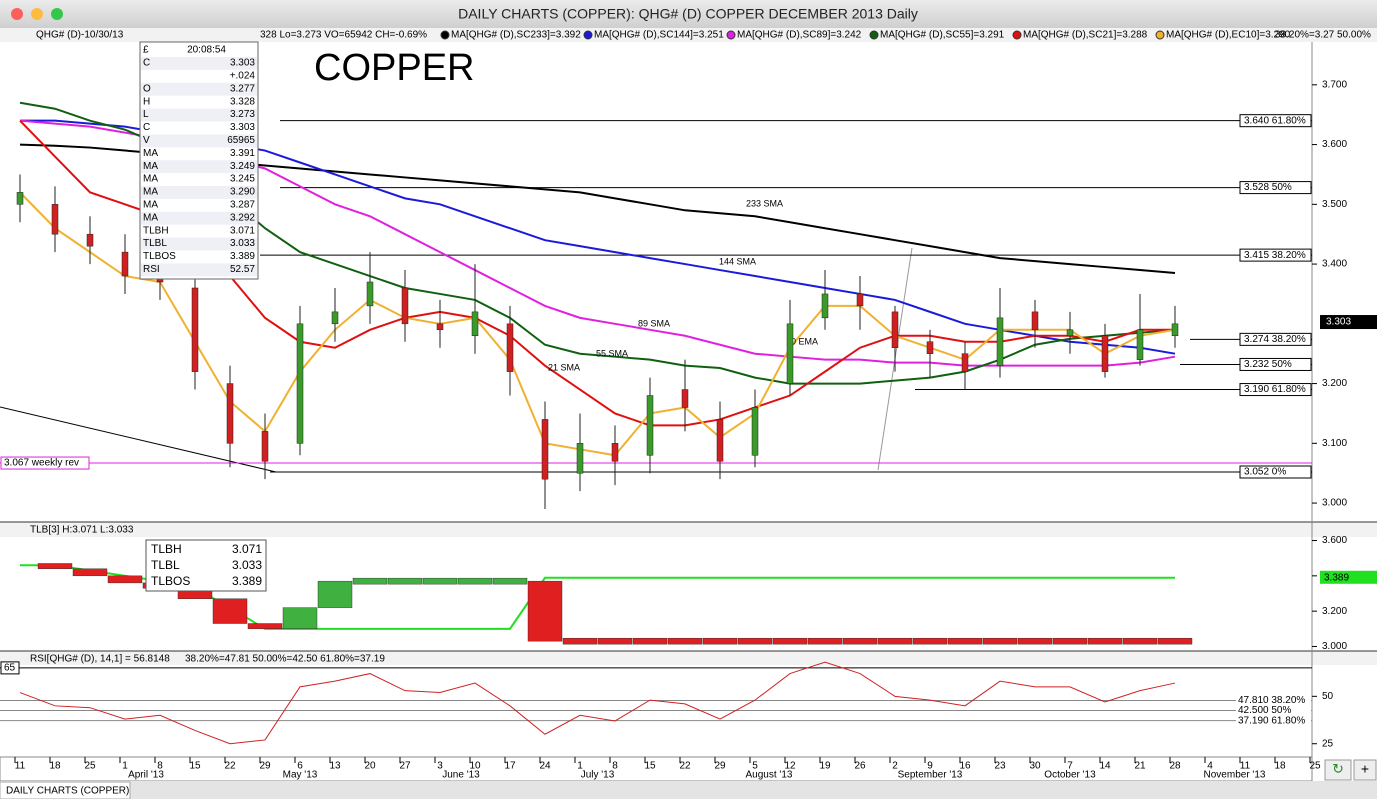  I want to click on fib-label: 3.415 38.20%, so click(1275, 255).